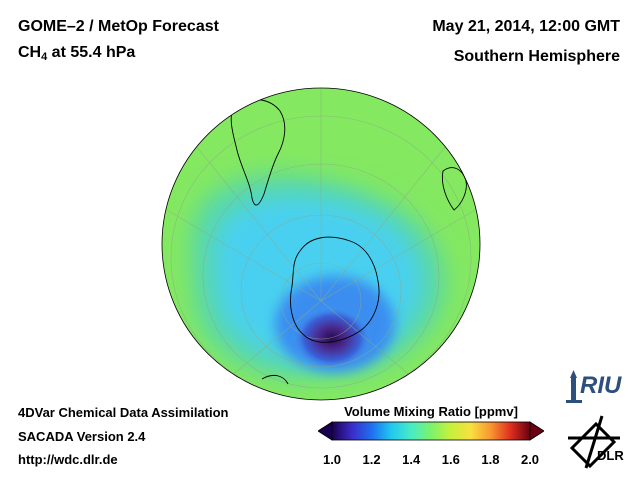  What do you see at coordinates (68, 459) in the screenshot?
I see `source-url: http://wdc.dlr.de` at bounding box center [68, 459].